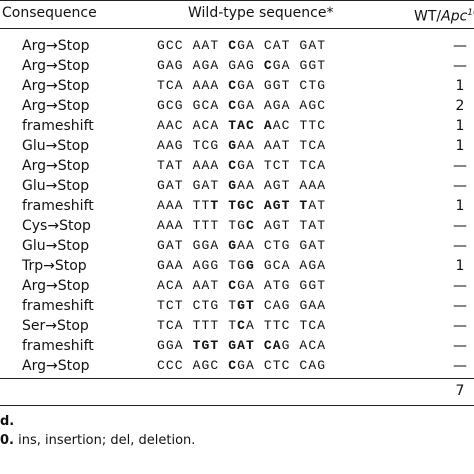 This screenshot has width=474, height=474. Describe the element at coordinates (7, 440) in the screenshot. I see `footnote-lead: 0.` at that location.